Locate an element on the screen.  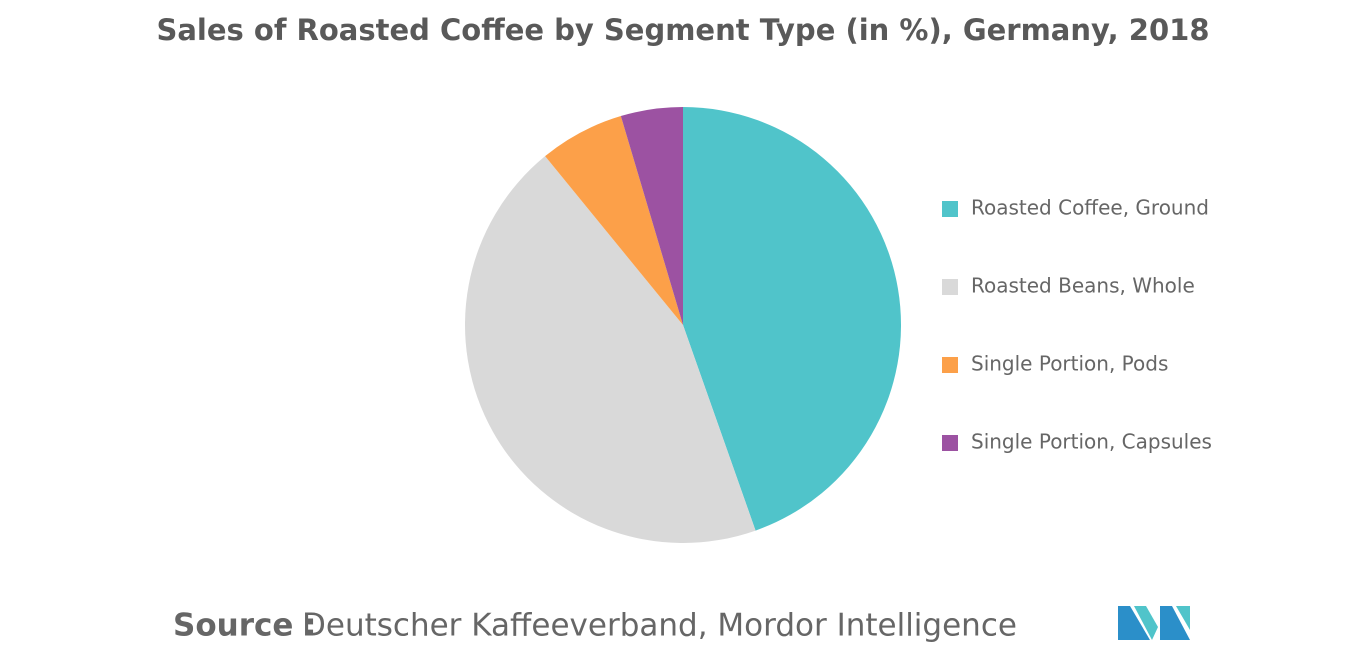
legend-label: Single Portion, Capsules is located at coordinates (1091, 442).